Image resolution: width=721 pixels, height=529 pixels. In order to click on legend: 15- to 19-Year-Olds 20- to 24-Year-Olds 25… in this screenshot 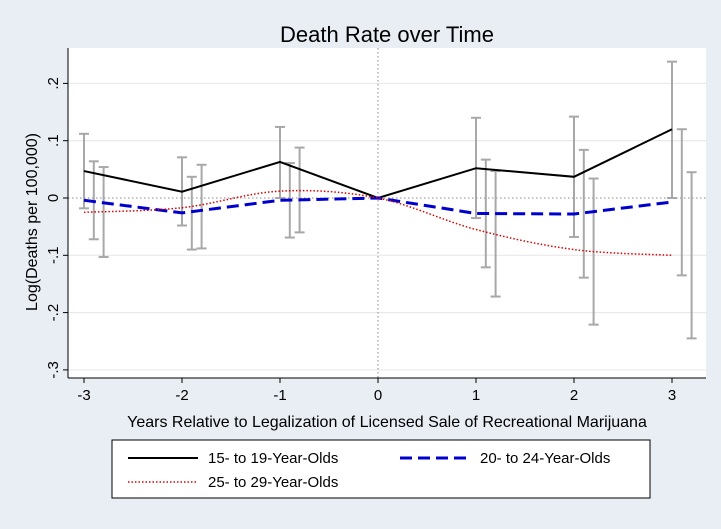, I will do `click(369, 470)`.